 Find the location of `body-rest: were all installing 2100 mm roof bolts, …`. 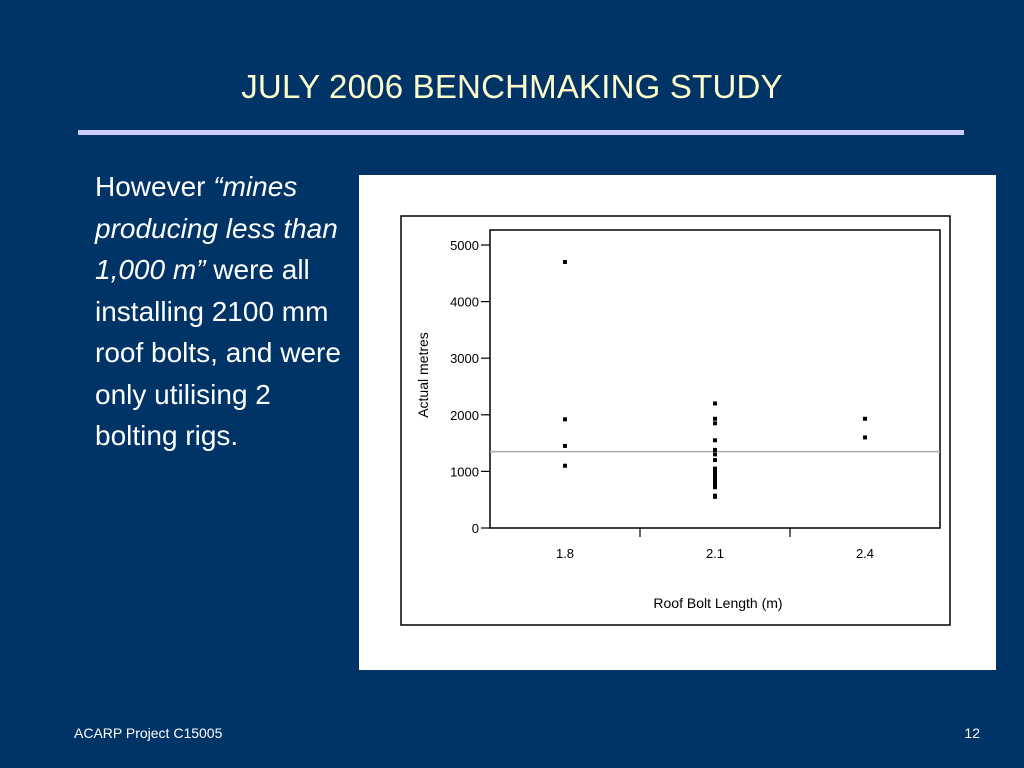

body-rest: were all installing 2100 mm roof bolts, … is located at coordinates (218, 352).